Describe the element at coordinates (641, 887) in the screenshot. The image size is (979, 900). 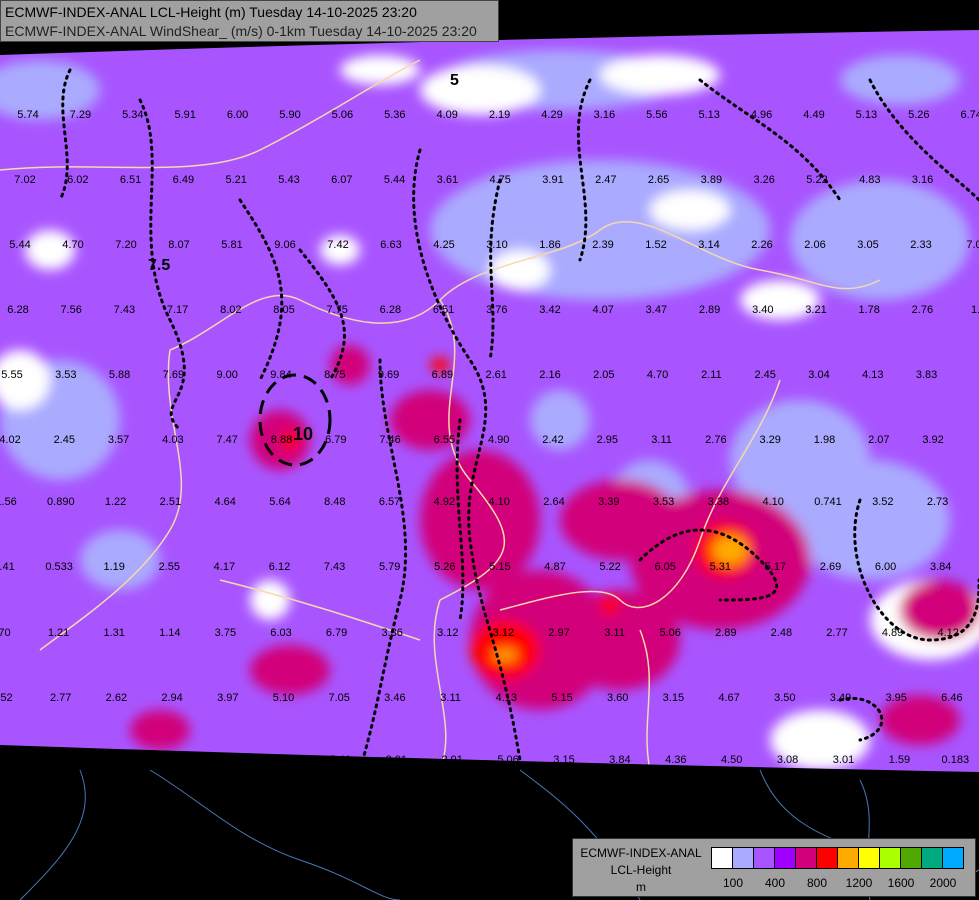
I see `legend-unit: m` at that location.